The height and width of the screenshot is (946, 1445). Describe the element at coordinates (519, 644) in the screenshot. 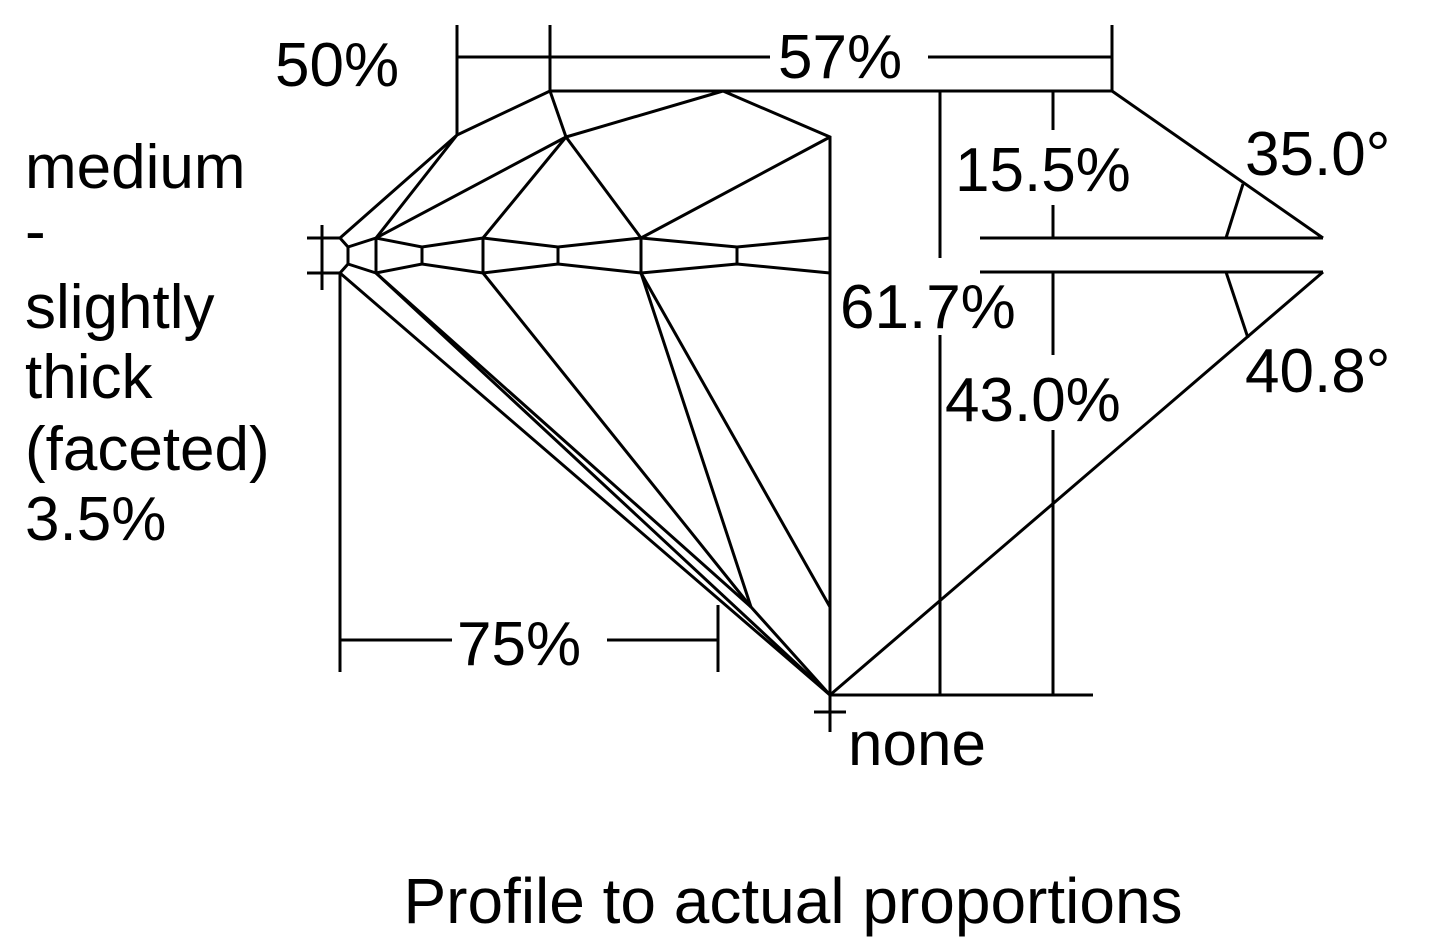

I see `lower-half-label: 75%` at that location.